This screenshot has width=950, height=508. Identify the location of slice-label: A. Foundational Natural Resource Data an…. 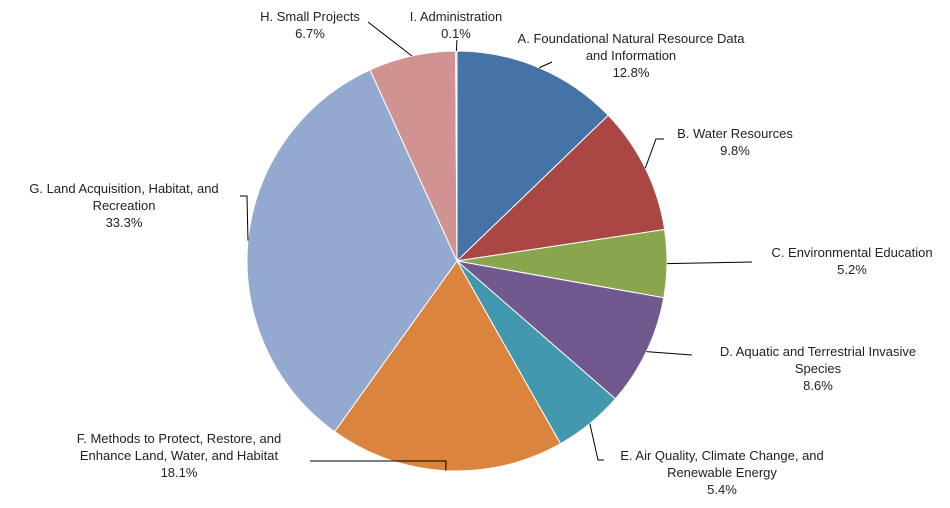
(631, 55).